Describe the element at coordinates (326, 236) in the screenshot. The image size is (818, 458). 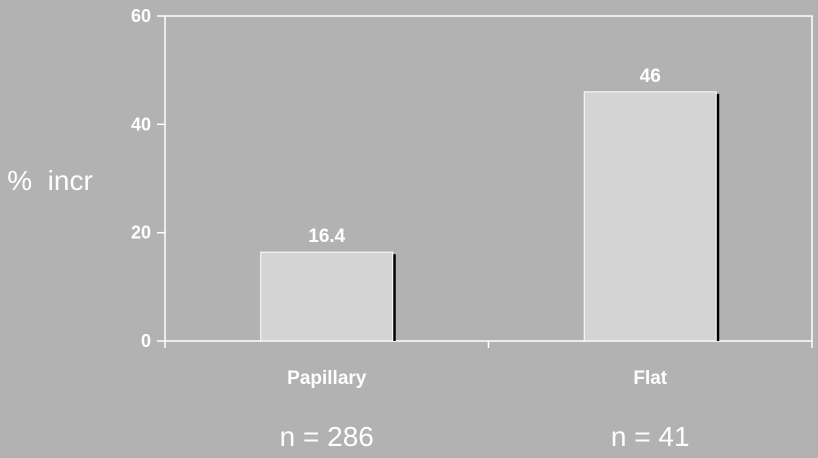
I see `bar-value-label: 16.4` at that location.